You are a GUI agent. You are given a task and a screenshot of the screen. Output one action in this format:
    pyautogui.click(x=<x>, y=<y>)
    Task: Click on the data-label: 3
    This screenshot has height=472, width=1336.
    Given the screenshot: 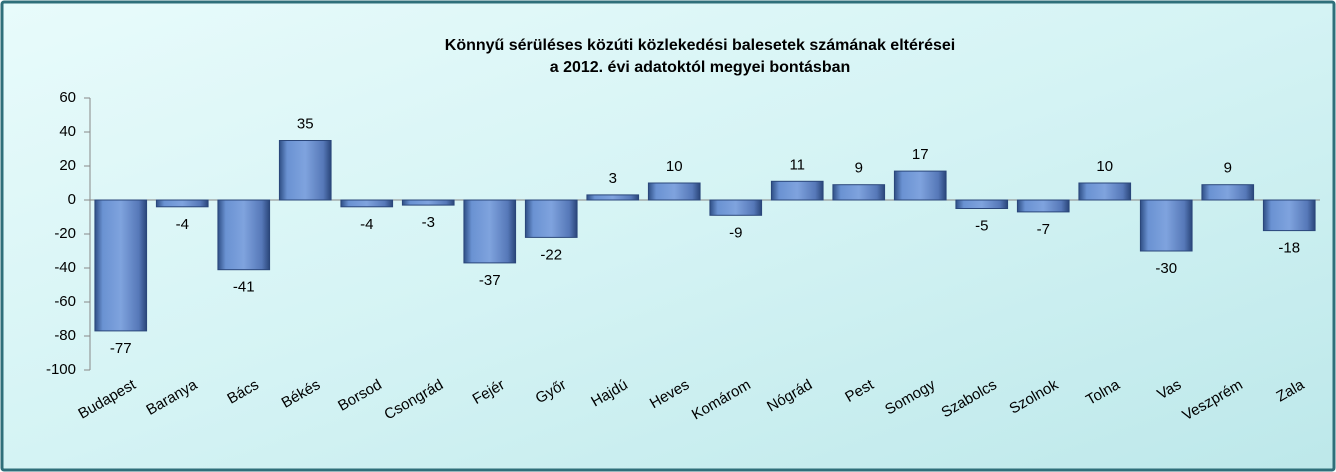 What is the action you would take?
    pyautogui.click(x=613, y=178)
    